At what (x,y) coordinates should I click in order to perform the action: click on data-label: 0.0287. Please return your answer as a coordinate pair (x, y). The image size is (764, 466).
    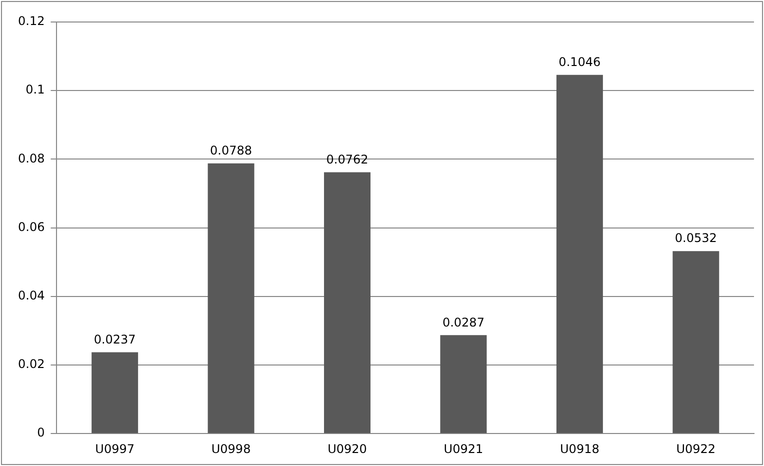
    Looking at the image, I should click on (463, 322).